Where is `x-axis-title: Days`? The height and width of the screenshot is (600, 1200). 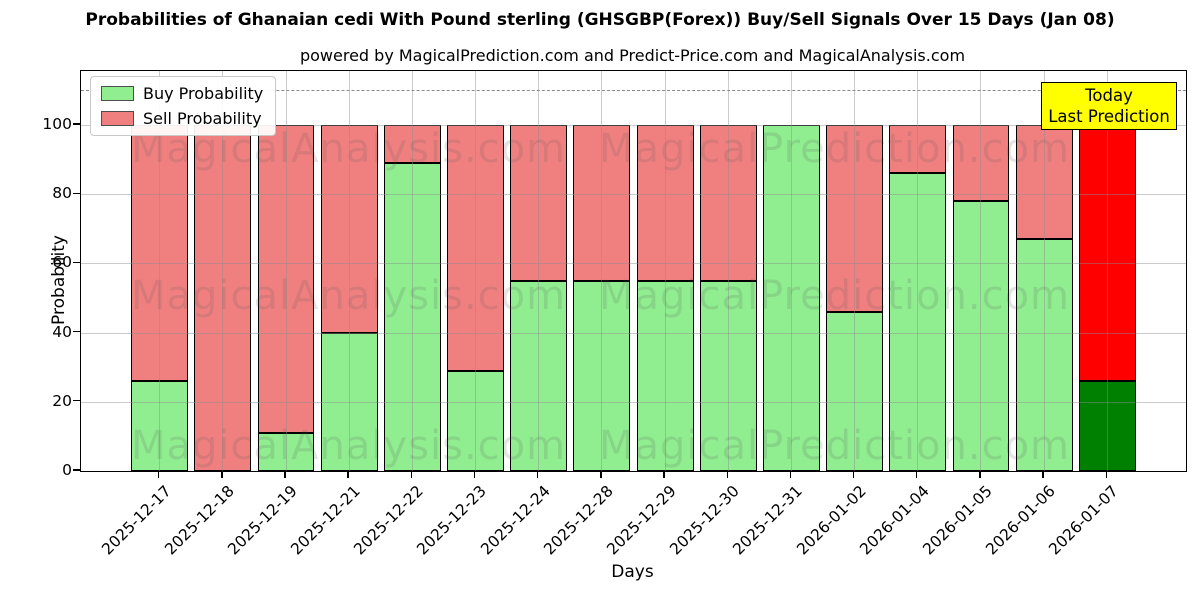
x-axis-title: Days is located at coordinates (632, 572).